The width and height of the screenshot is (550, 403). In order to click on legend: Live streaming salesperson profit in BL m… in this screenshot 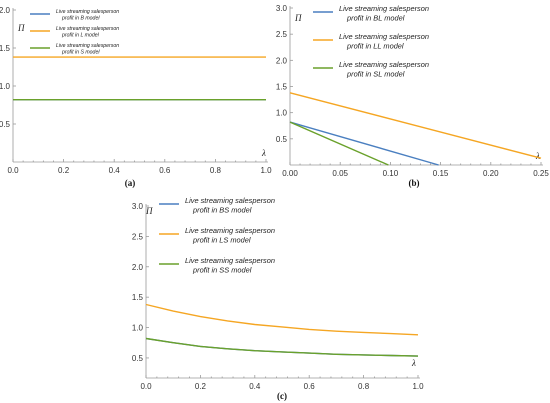, I will do `click(371, 41)`.